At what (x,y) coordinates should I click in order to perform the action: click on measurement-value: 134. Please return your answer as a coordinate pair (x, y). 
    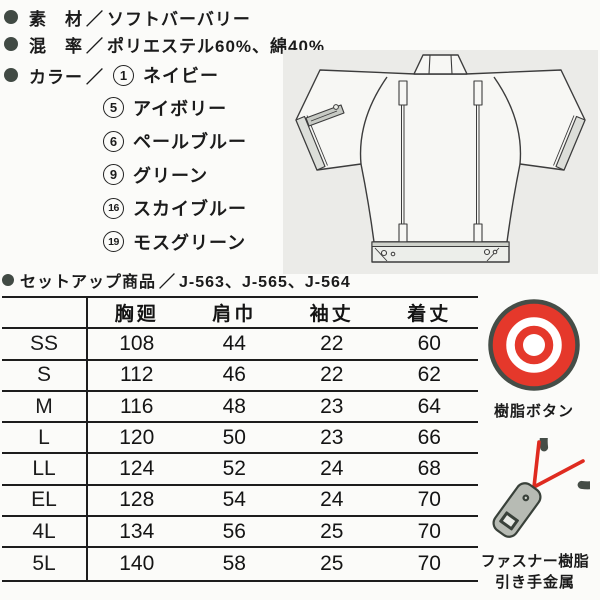
    Looking at the image, I should click on (137, 531).